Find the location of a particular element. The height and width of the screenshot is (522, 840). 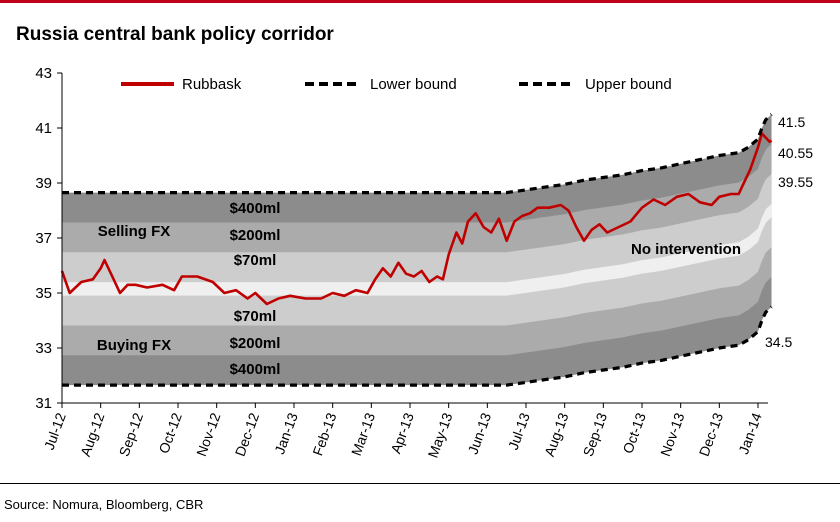

series-line-lower-bound is located at coordinates (417, 346).